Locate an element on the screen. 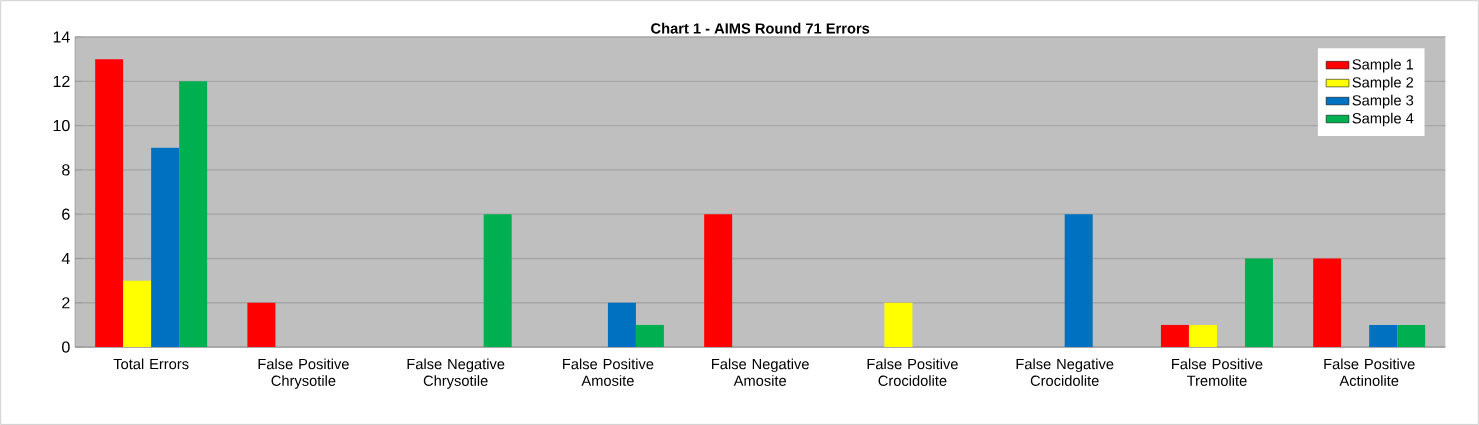 This screenshot has height=425, width=1479. y-tick-label: 8 is located at coordinates (66, 170).